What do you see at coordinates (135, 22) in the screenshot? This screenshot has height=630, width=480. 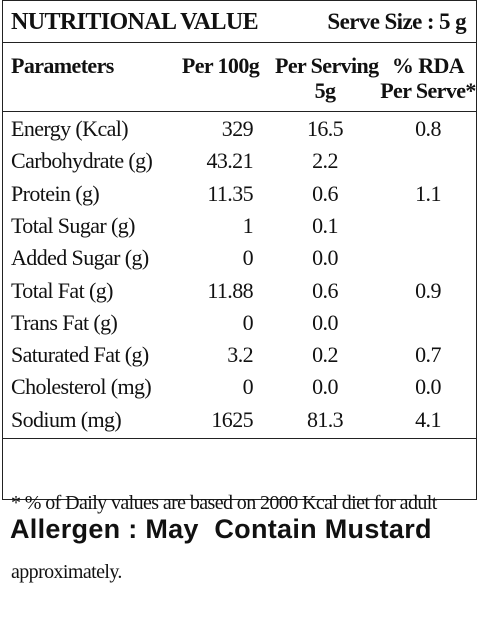 I see `title: NUTRITIONAL VALUE` at bounding box center [135, 22].